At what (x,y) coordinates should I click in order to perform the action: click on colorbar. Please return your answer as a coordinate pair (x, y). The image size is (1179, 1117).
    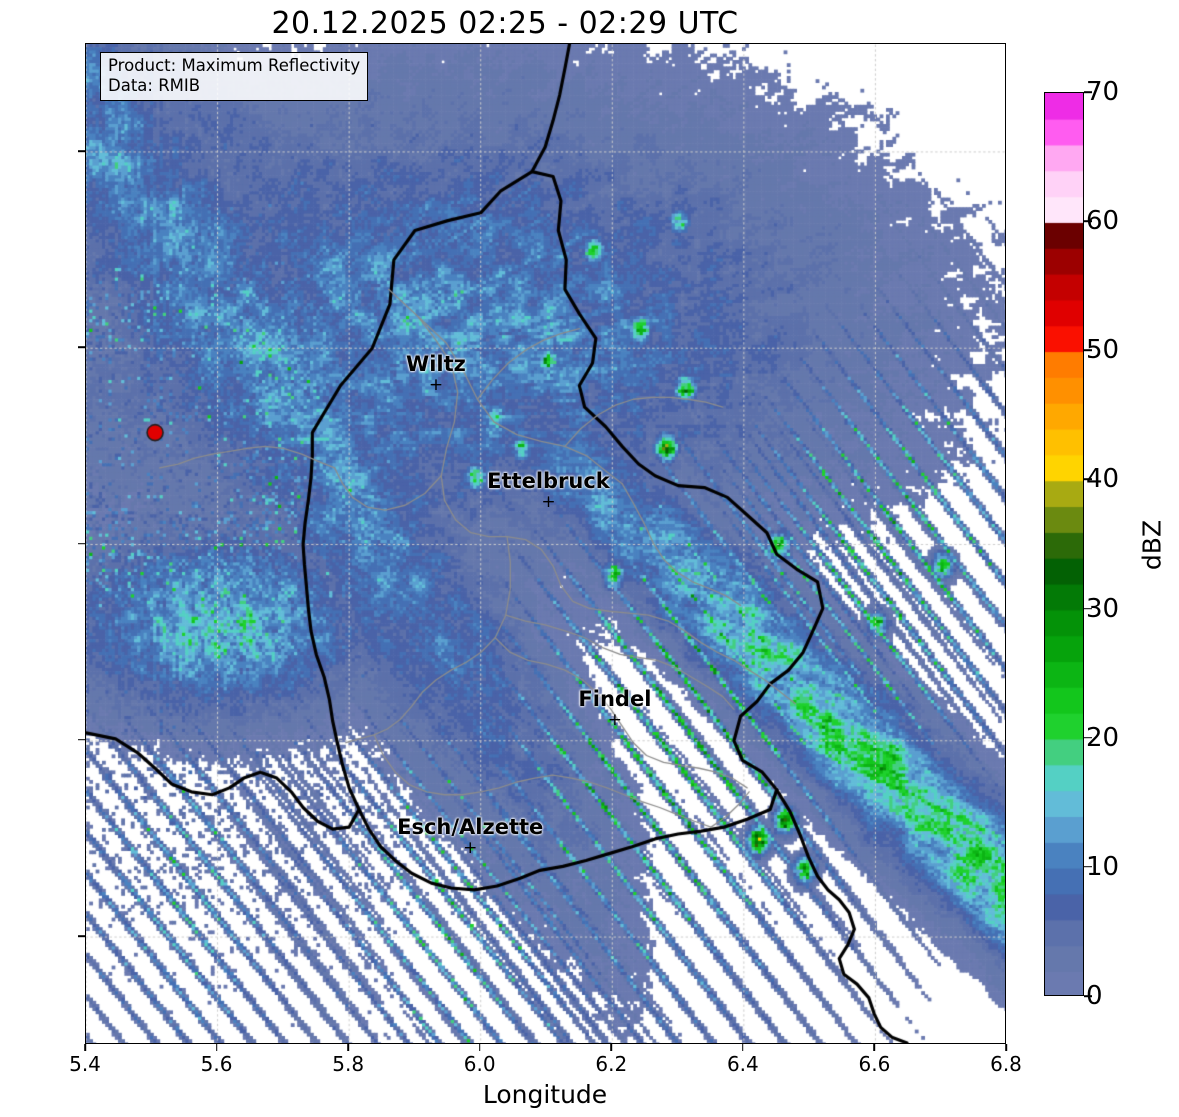
    Looking at the image, I should click on (1064, 544).